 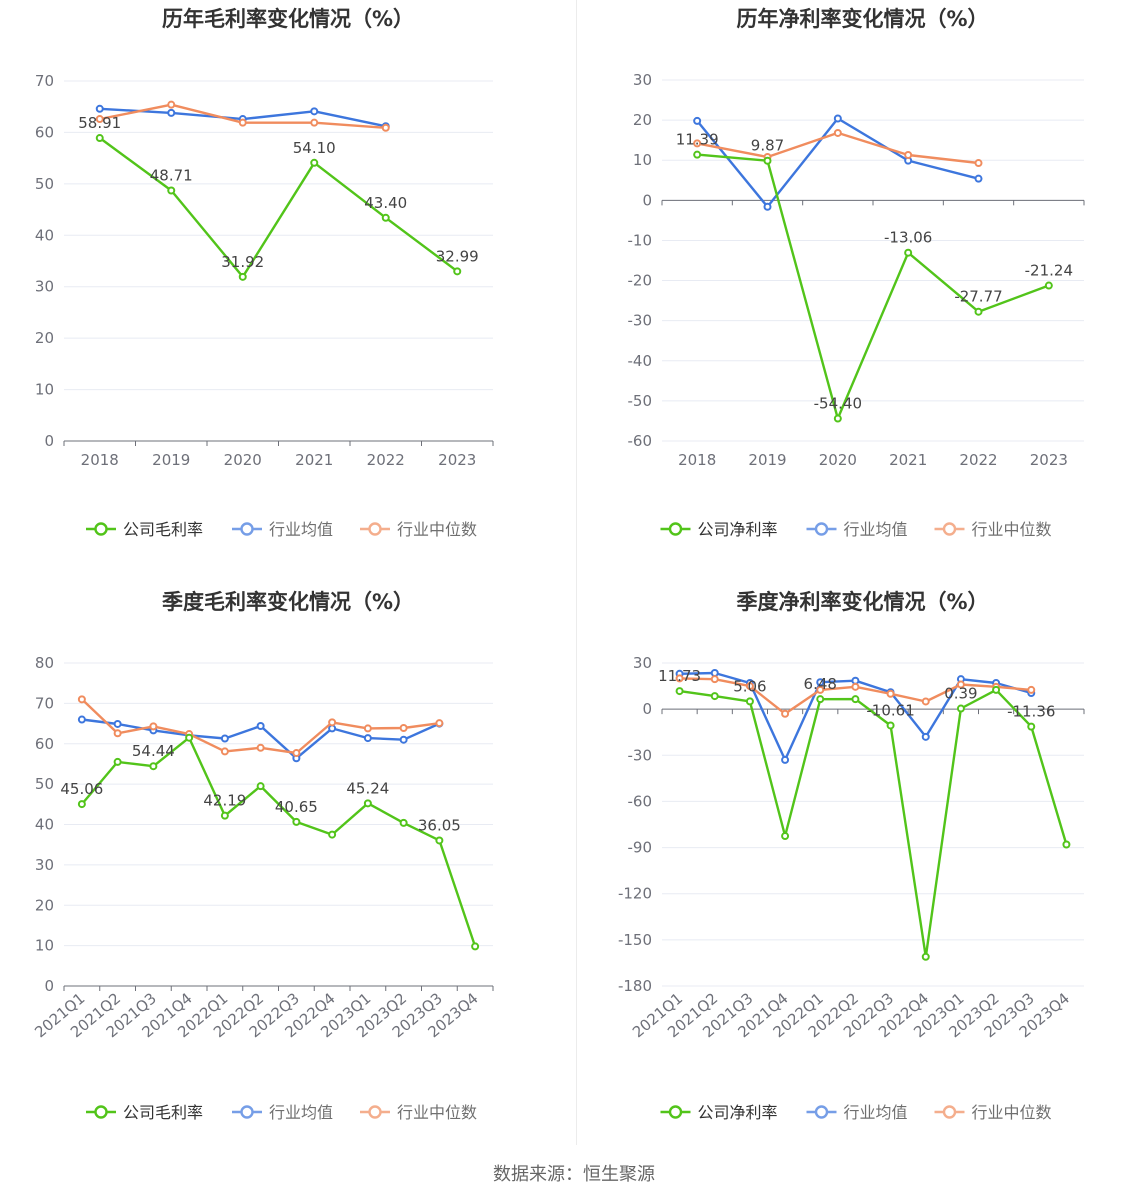 I want to click on legend-item-company: 公司毛利率, so click(x=144, y=1112).